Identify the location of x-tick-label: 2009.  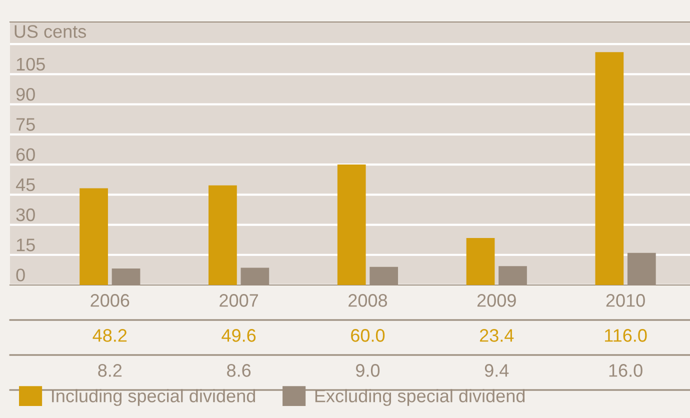
(496, 300).